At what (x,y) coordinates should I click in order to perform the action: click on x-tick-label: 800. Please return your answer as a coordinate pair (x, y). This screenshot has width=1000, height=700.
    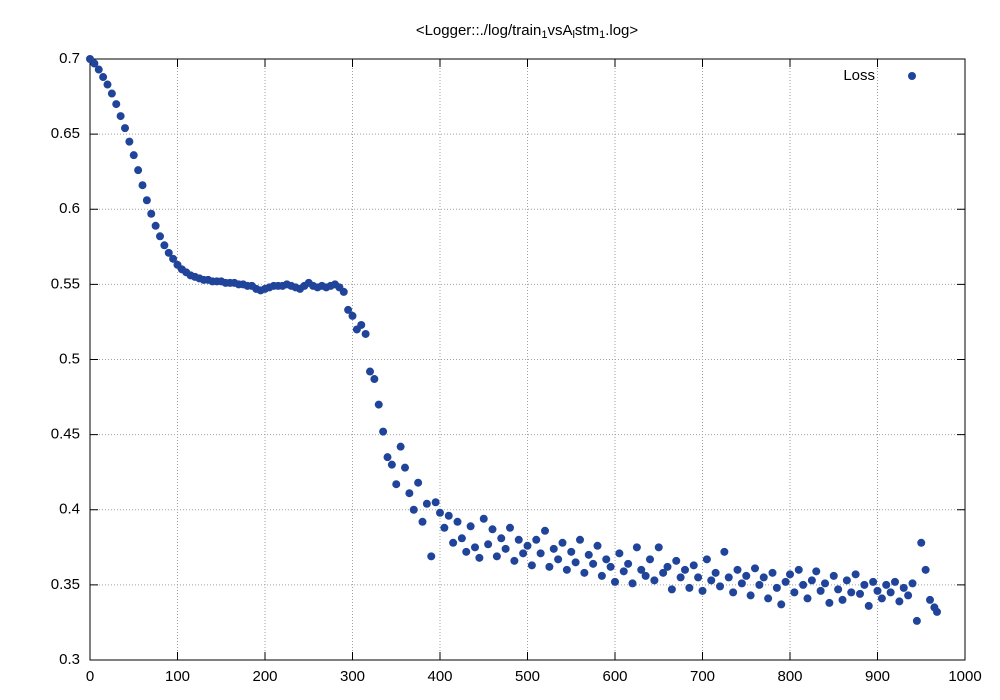
    Looking at the image, I should click on (789, 676).